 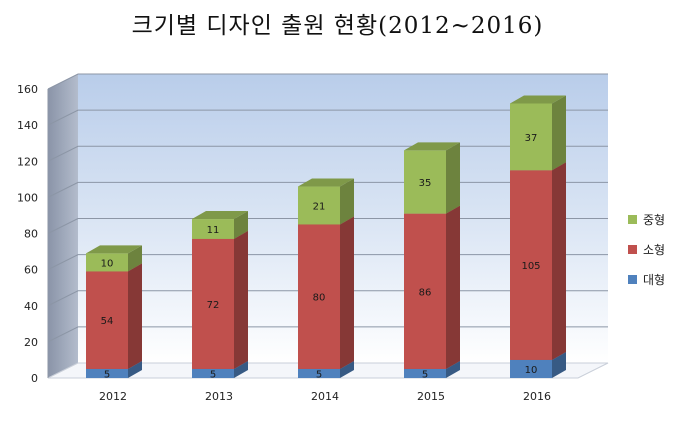 What do you see at coordinates (27, 161) in the screenshot?
I see `y-tick-label: 120` at bounding box center [27, 161].